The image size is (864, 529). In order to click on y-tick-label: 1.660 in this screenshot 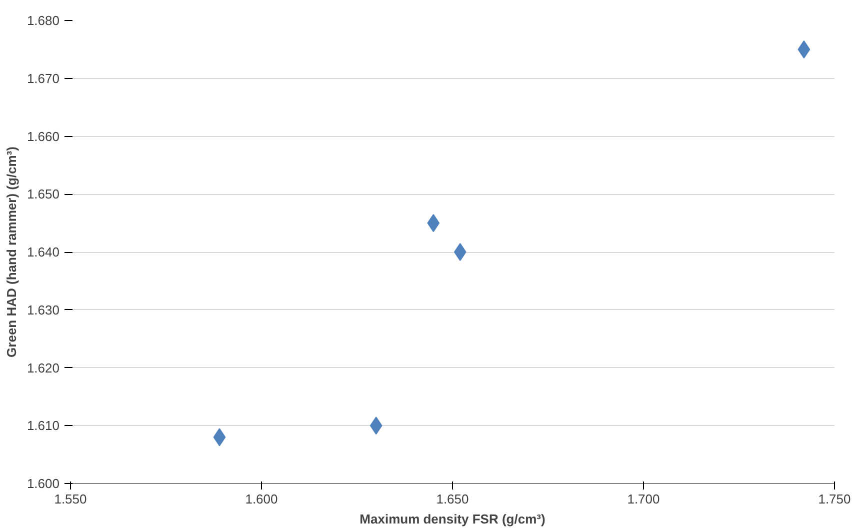, I will do `click(43, 136)`.